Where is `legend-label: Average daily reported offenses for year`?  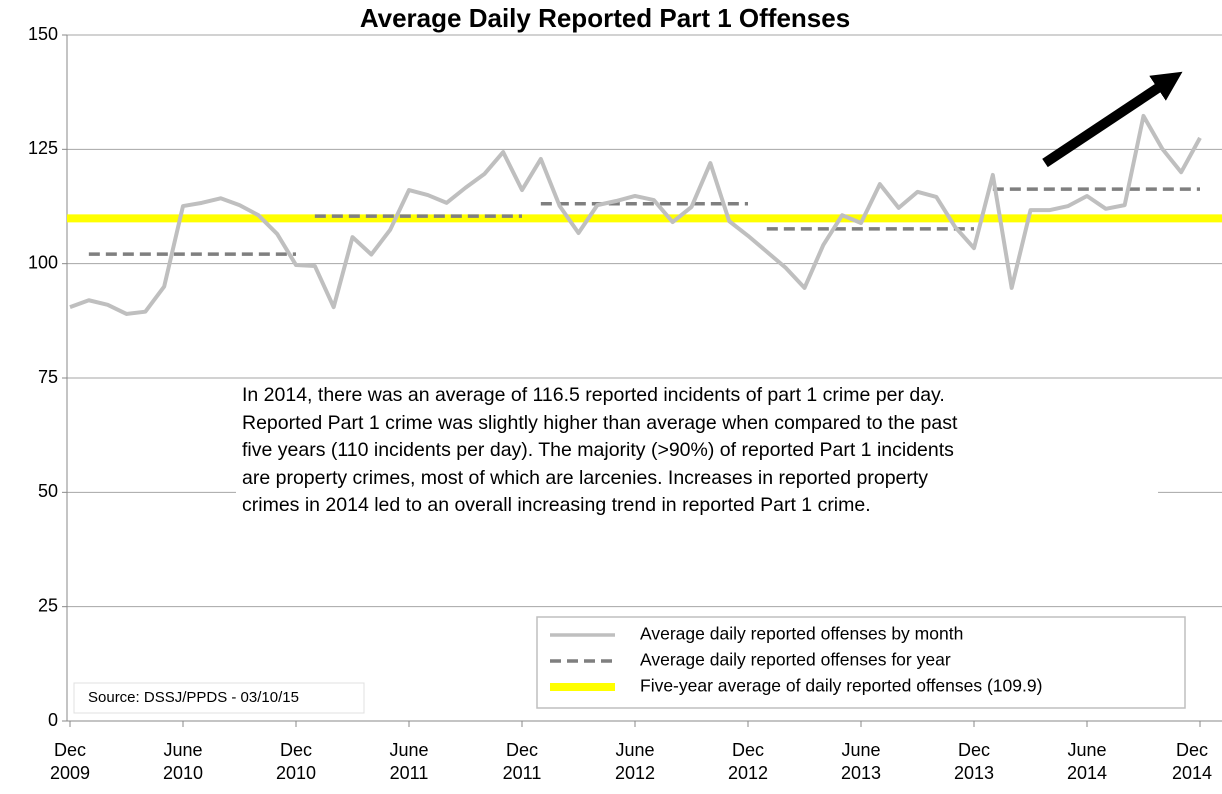
legend-label: Average daily reported offenses for year is located at coordinates (795, 660).